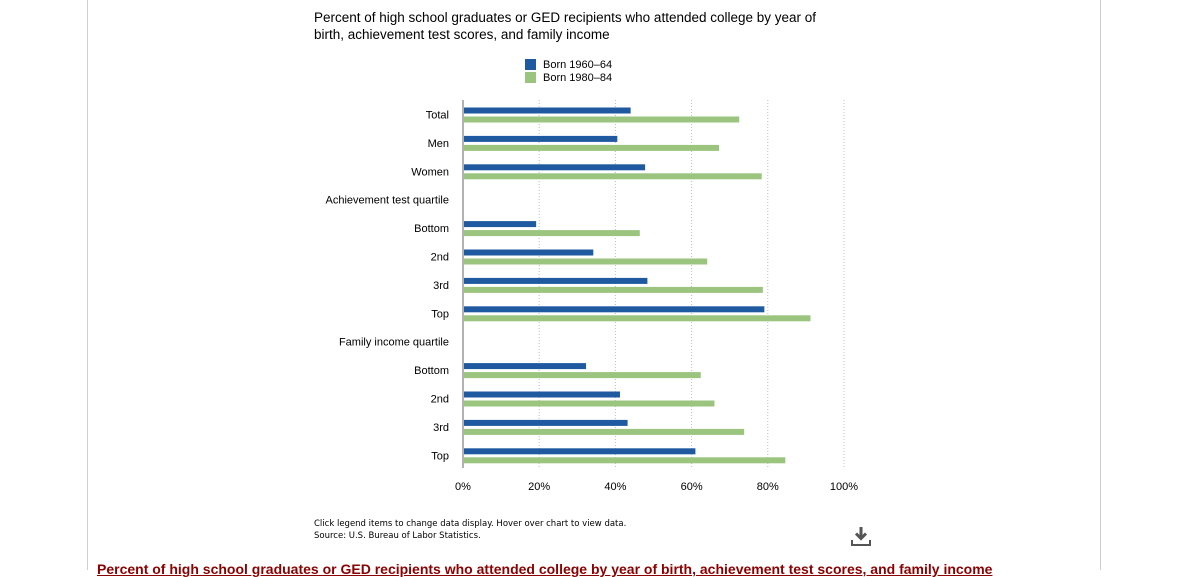  What do you see at coordinates (438, 144) in the screenshot?
I see `y-category-label: Men` at bounding box center [438, 144].